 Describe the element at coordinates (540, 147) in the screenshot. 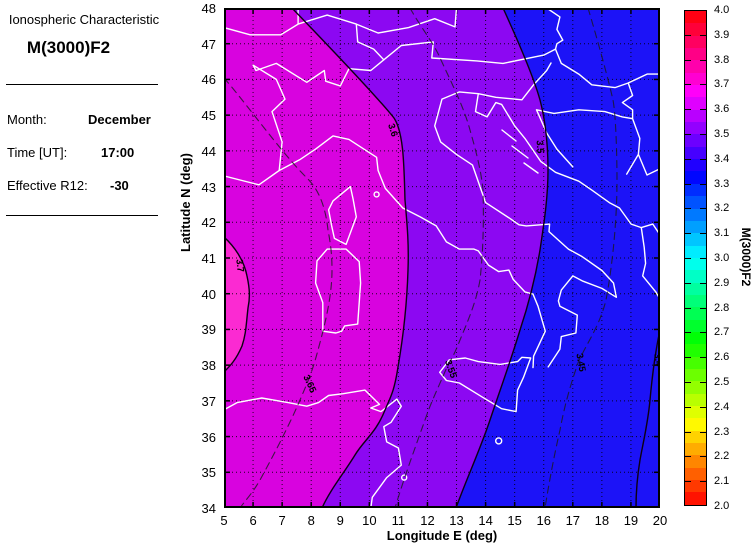

I see `contour-3.5-label: 3.5` at that location.